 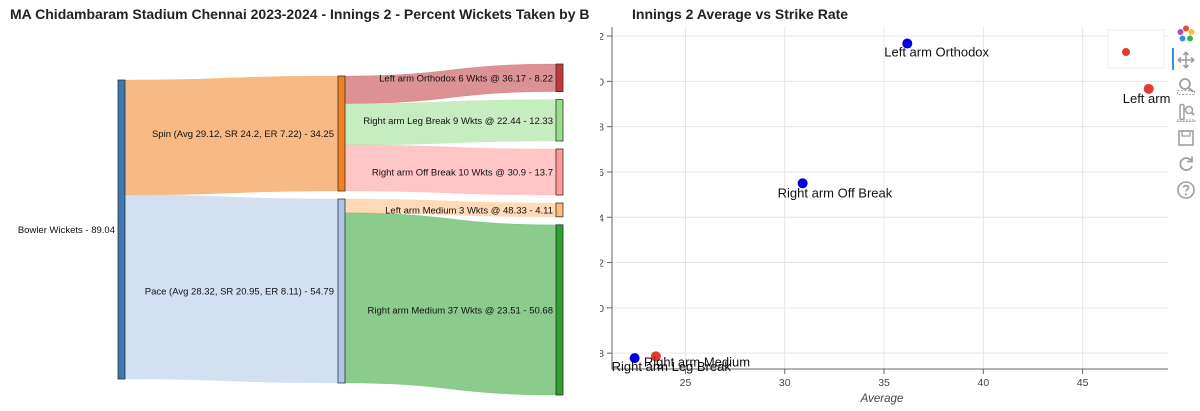 I want to click on sankey-node-raob, so click(x=559, y=172).